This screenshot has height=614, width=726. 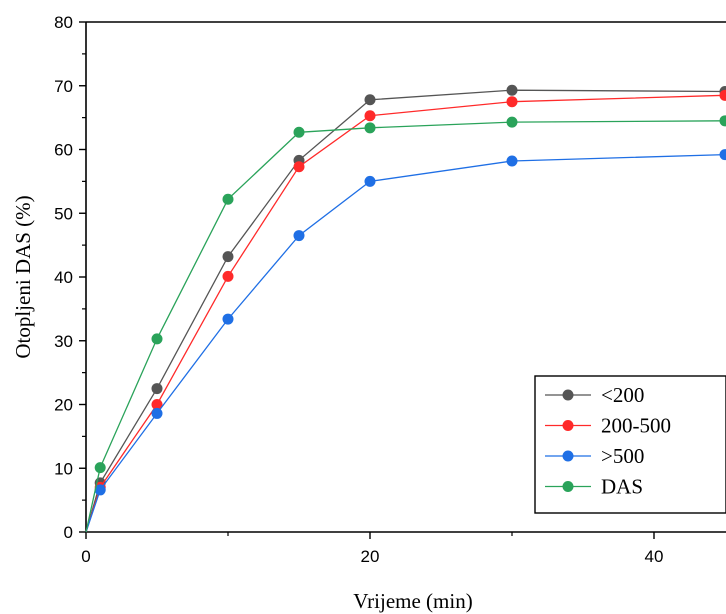 What do you see at coordinates (622, 395) in the screenshot?
I see `legend-label: <200` at bounding box center [622, 395].